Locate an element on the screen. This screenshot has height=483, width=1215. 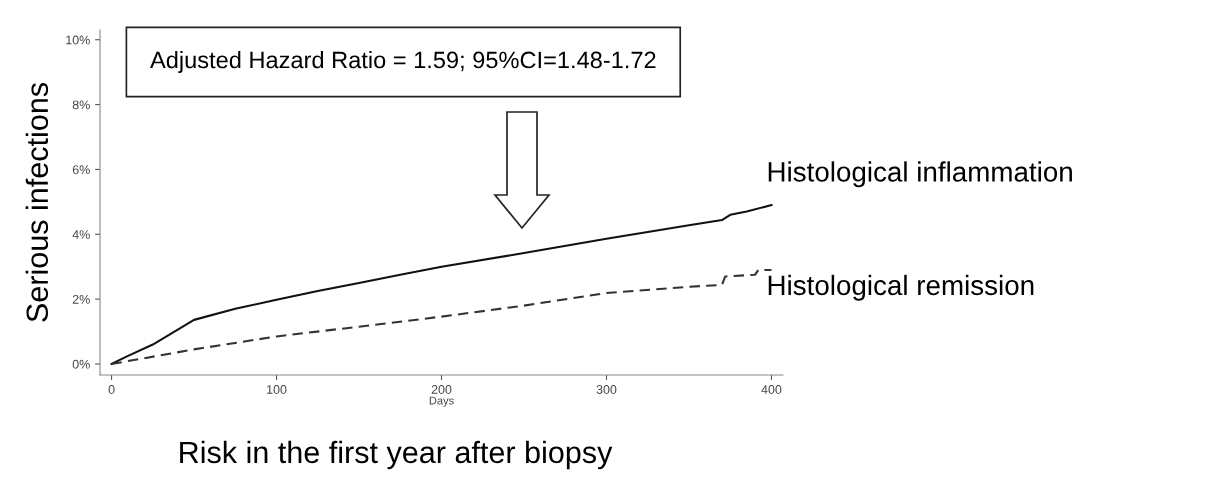
y-tick-label: 6% is located at coordinates (81, 170).